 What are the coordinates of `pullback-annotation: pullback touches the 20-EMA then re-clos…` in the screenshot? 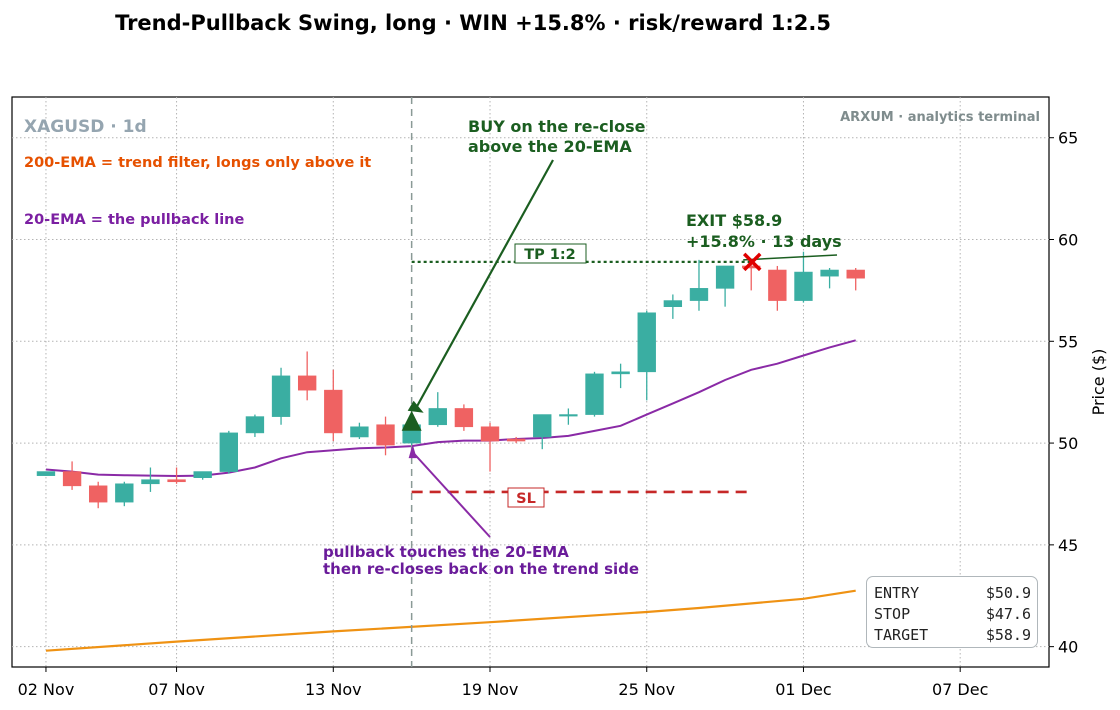 It's located at (481, 560).